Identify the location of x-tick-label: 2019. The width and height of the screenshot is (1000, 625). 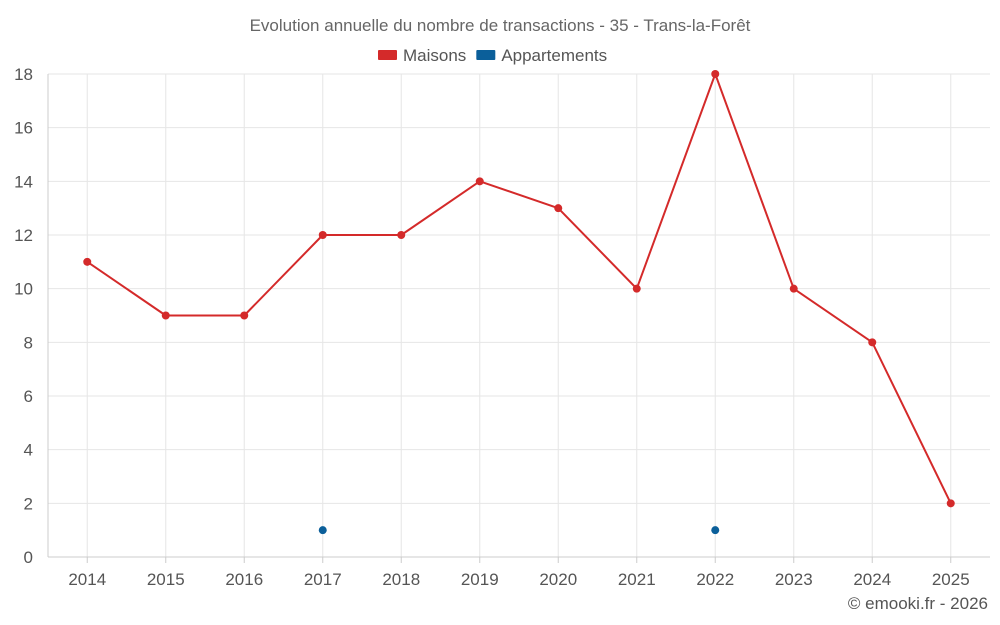
(480, 579).